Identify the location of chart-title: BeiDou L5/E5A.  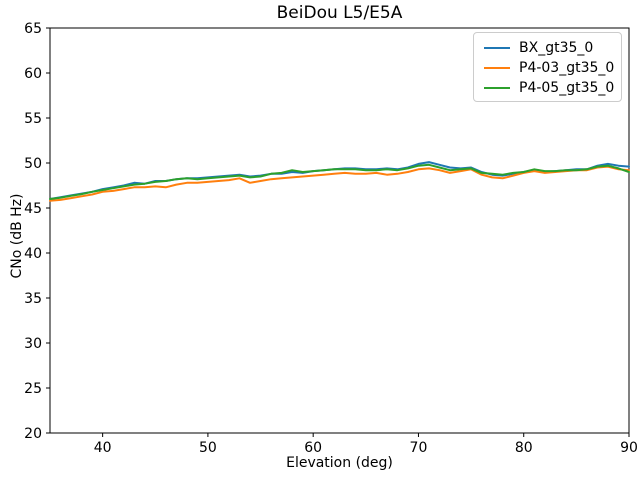
(339, 13).